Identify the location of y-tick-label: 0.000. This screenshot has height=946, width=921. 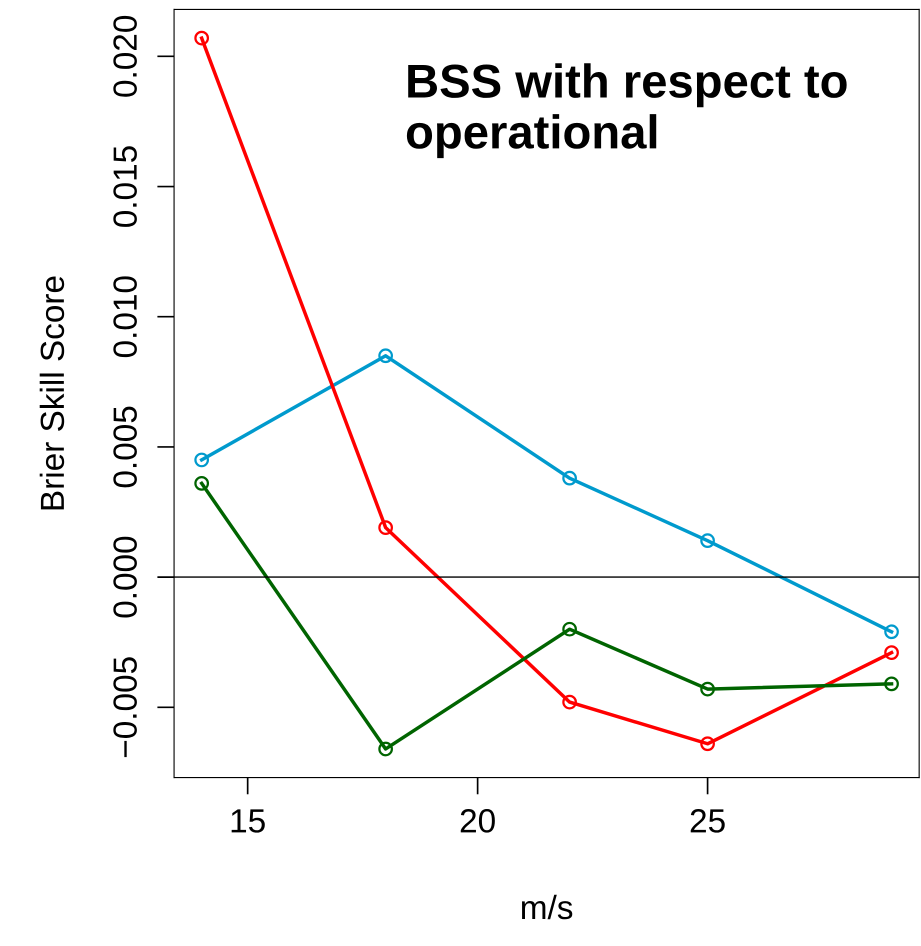
(125, 577).